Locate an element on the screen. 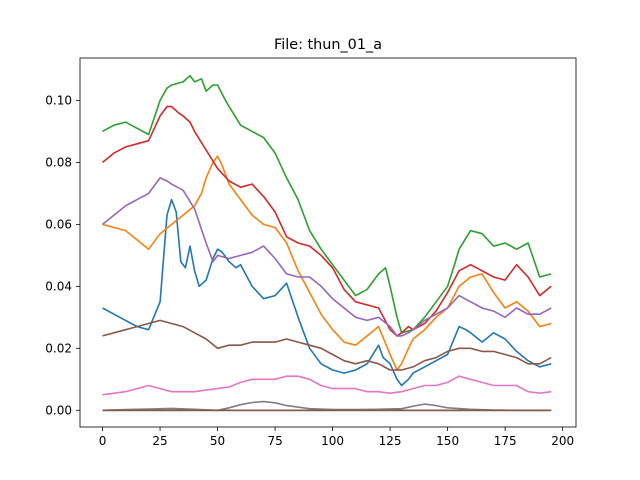  y-tick-label: 0.06 is located at coordinates (58, 224).